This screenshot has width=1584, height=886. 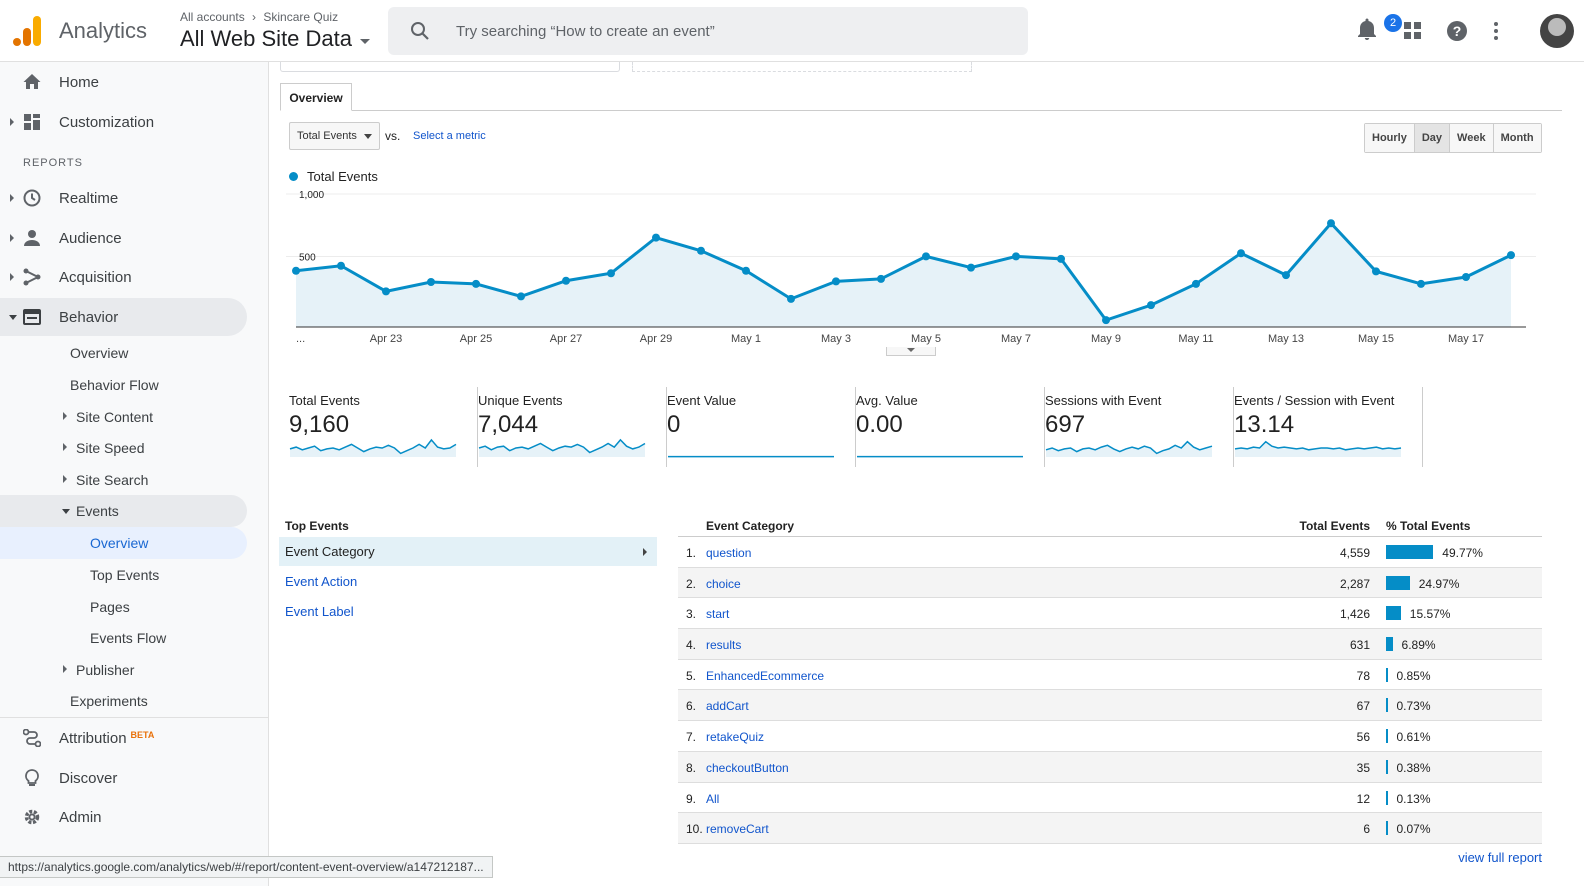 I want to click on table-row: 3. start 1,426 15.57%, so click(x=1110, y=614).